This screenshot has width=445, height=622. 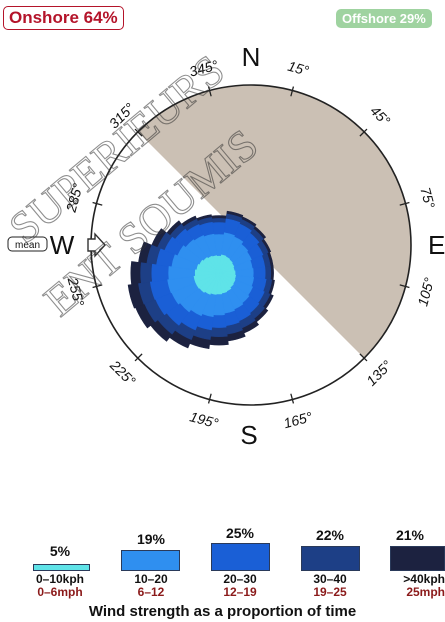 I want to click on legend-mph: 19–25, so click(x=330, y=592).